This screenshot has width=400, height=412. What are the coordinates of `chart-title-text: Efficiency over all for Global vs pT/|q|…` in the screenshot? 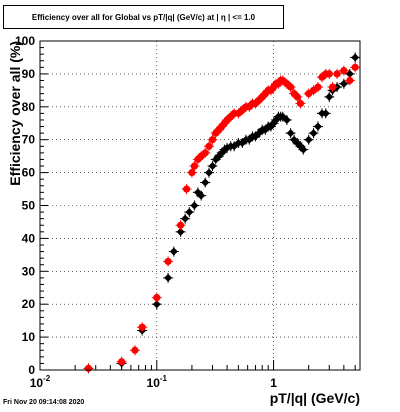 It's located at (143, 17).